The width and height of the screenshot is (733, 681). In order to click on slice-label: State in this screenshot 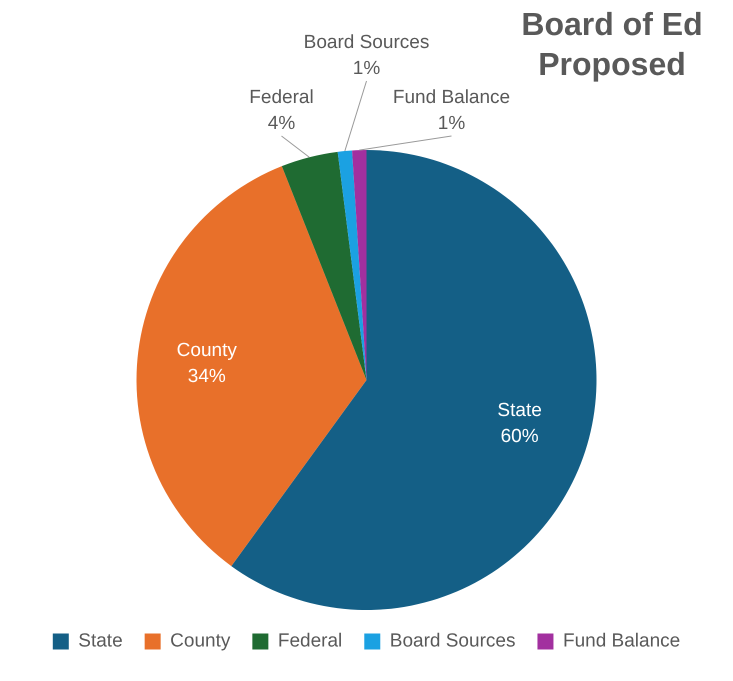, I will do `click(519, 410)`.